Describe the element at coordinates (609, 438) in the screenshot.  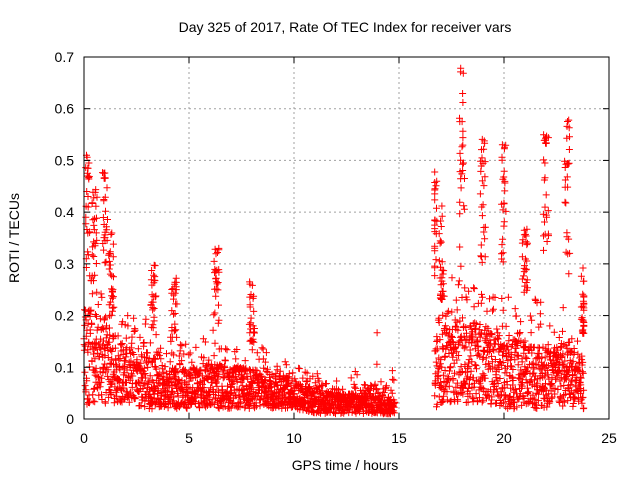
I see `x-tick-label: 25` at that location.